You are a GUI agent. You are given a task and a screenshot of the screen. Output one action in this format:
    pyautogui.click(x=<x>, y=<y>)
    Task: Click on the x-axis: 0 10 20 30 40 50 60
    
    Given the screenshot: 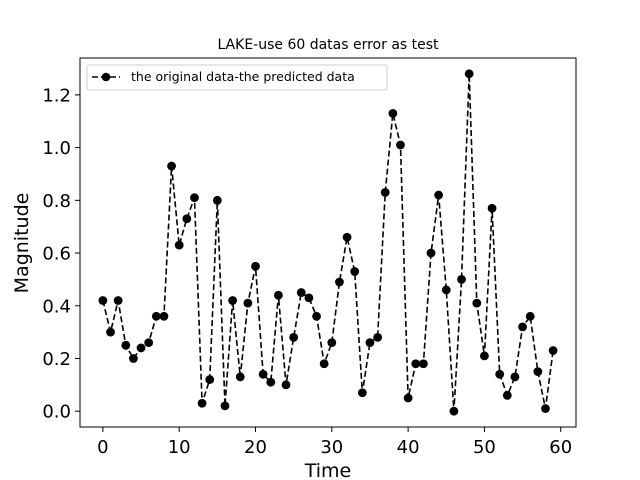 What is the action you would take?
    pyautogui.click(x=334, y=442)
    